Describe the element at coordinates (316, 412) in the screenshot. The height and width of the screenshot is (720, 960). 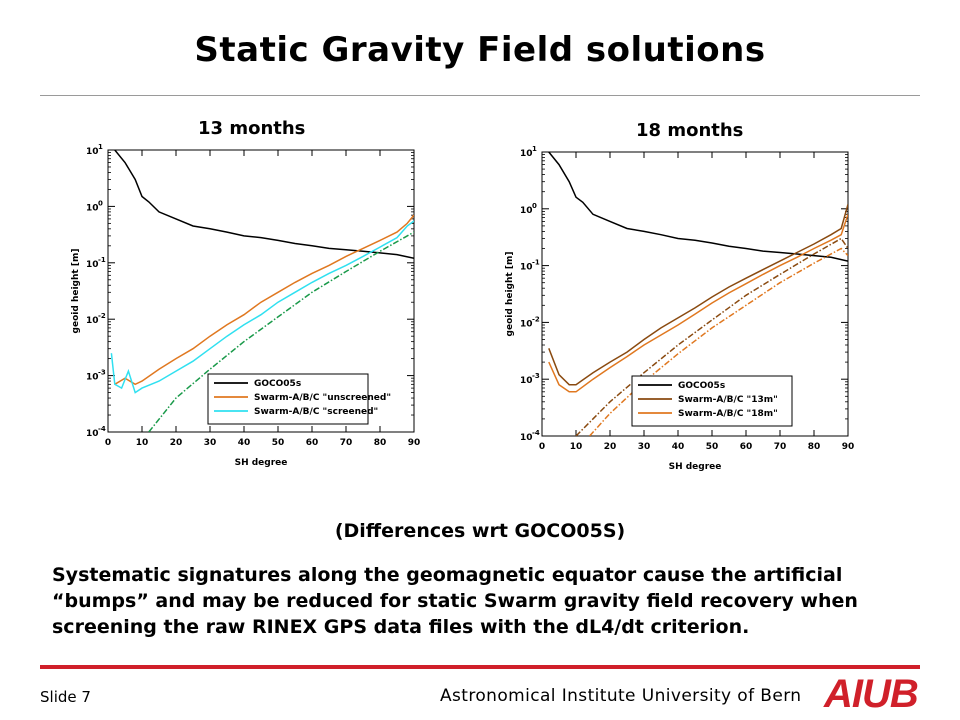
I see `legend-label-2: Swarm-A/B/C "screened"` at that location.